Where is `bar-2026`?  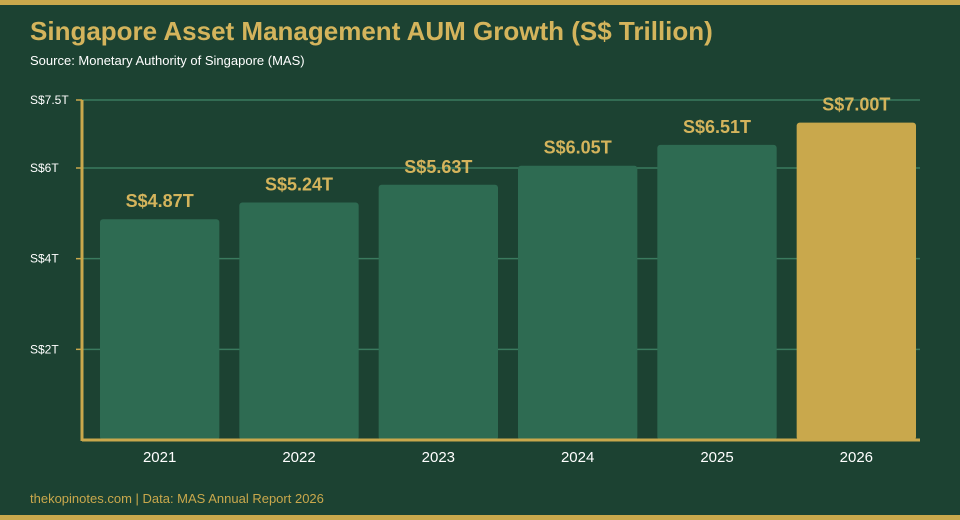
bar-2026 is located at coordinates (856, 281).